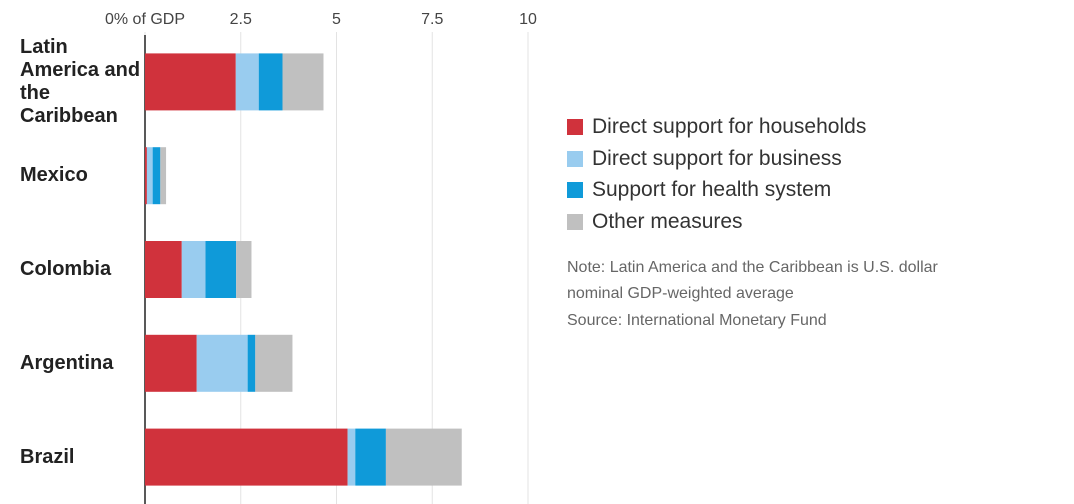  I want to click on x-tick-label: 2.5, so click(241, 19).